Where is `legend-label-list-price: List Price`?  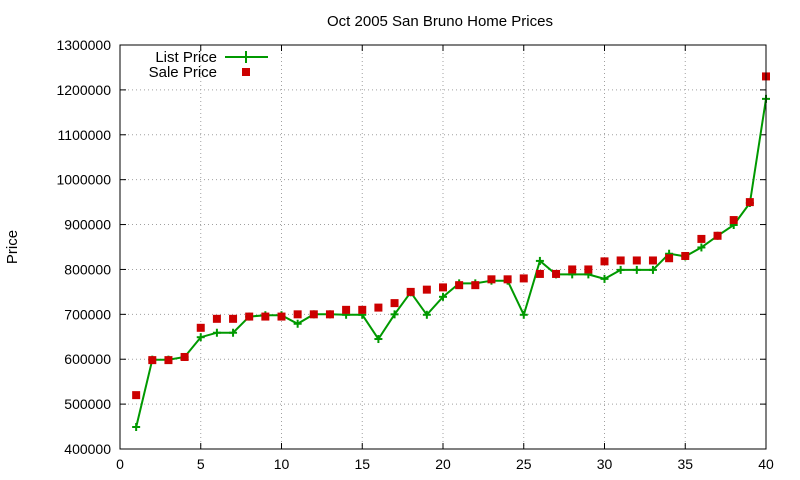
legend-label-list-price: List Price is located at coordinates (186, 57).